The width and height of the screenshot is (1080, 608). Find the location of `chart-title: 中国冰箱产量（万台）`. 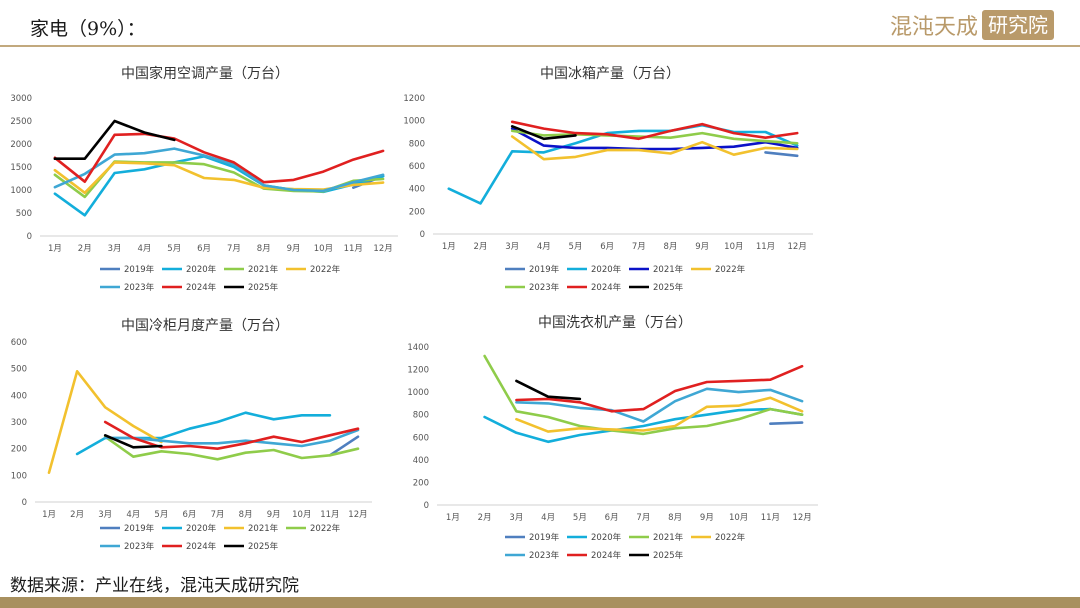

chart-title: 中国冰箱产量（万台） is located at coordinates (610, 74).